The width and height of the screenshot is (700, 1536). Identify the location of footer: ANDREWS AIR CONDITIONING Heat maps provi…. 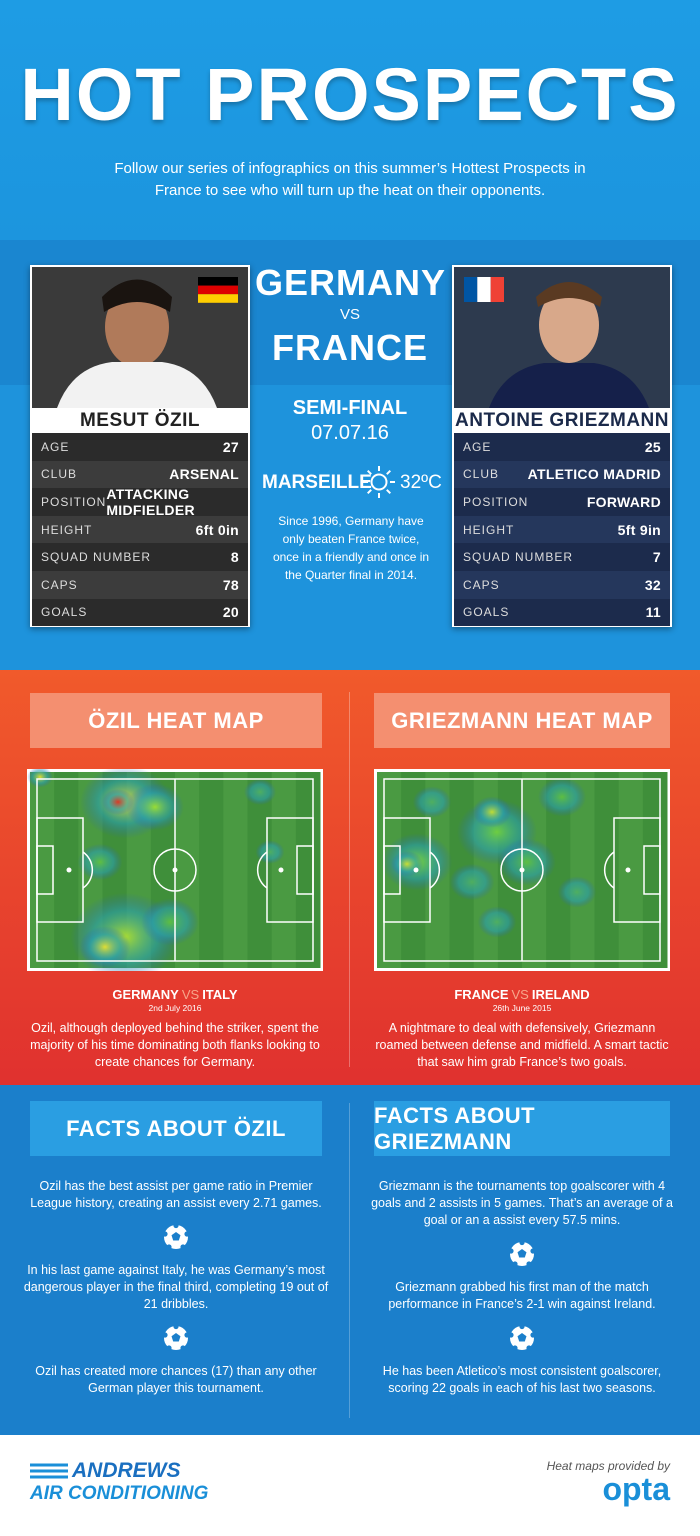
(350, 1485).